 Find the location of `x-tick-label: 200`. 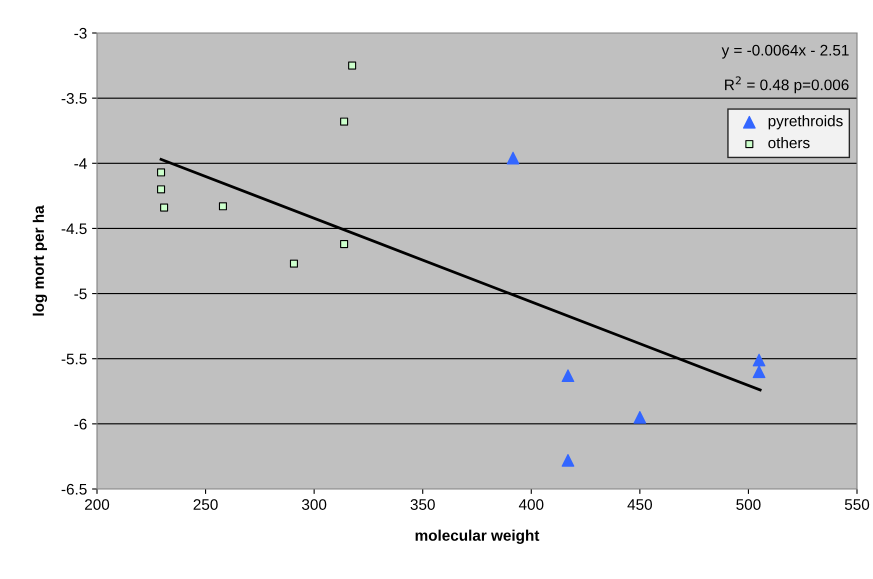

x-tick-label: 200 is located at coordinates (97, 504).